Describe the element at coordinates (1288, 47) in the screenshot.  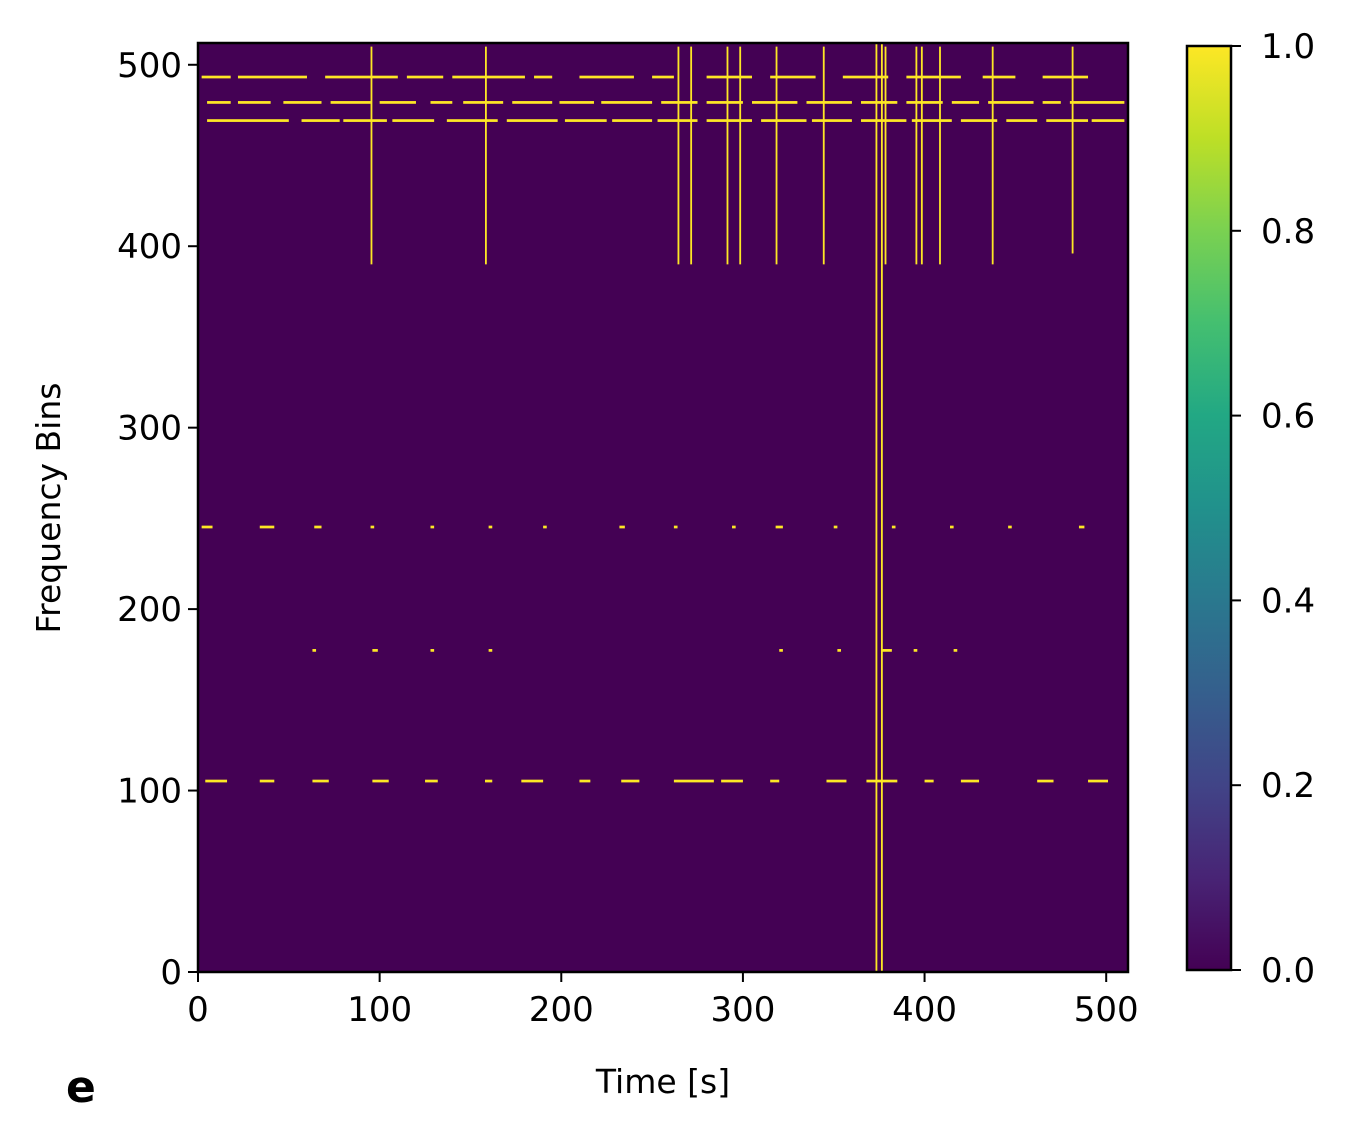
I see `colorbar-tick-label: 1.0` at that location.